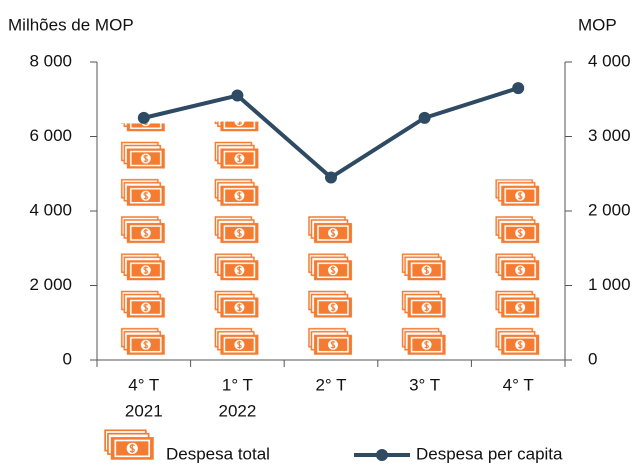 The image size is (640, 468). I want to click on y2-tick-label: 1 000, so click(609, 284).